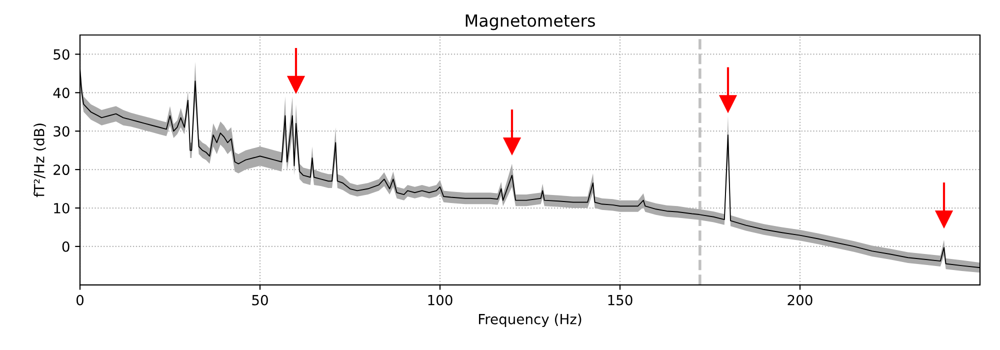 Image resolution: width=1000 pixels, height=350 pixels. I want to click on chart-title: Magnetometers, so click(530, 22).